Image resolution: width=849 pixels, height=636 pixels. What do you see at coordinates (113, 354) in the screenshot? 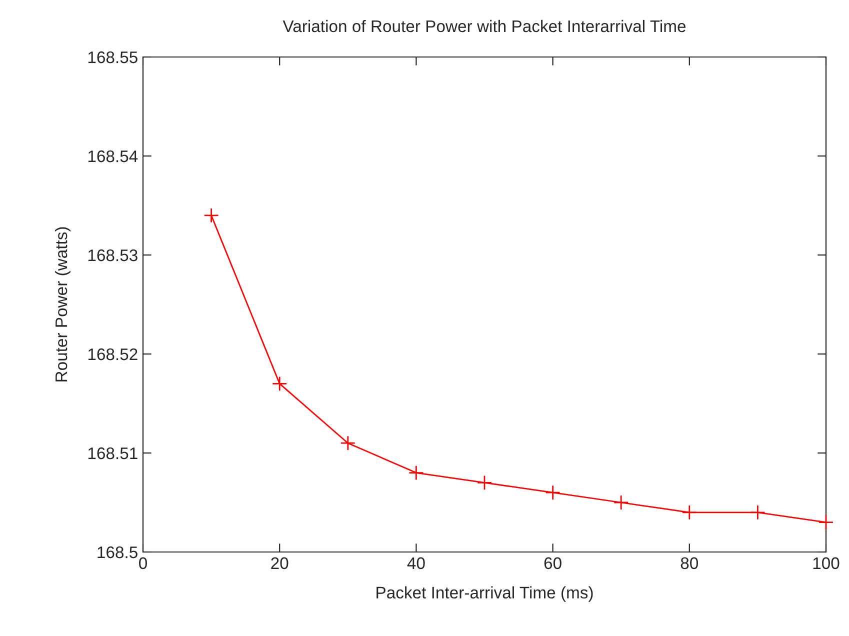
I see `y-tick-label: 168.52` at bounding box center [113, 354].